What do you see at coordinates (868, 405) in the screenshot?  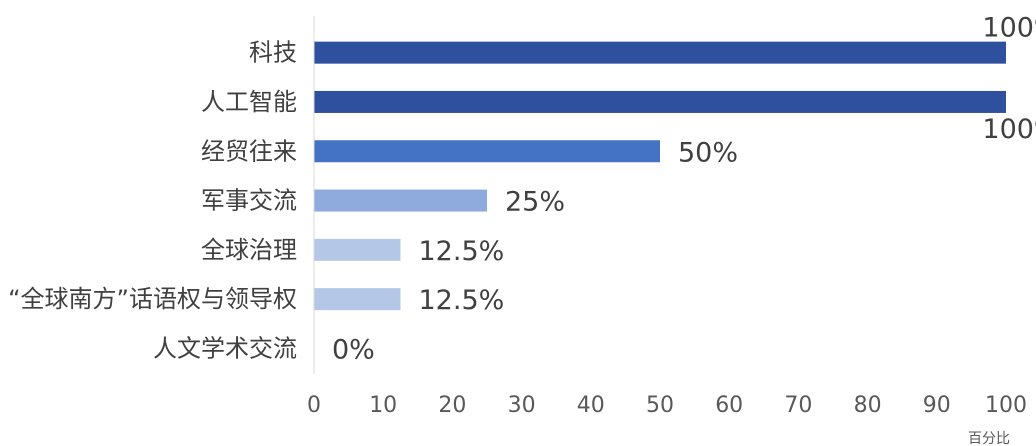 I see `x-tick-label: 80` at bounding box center [868, 405].